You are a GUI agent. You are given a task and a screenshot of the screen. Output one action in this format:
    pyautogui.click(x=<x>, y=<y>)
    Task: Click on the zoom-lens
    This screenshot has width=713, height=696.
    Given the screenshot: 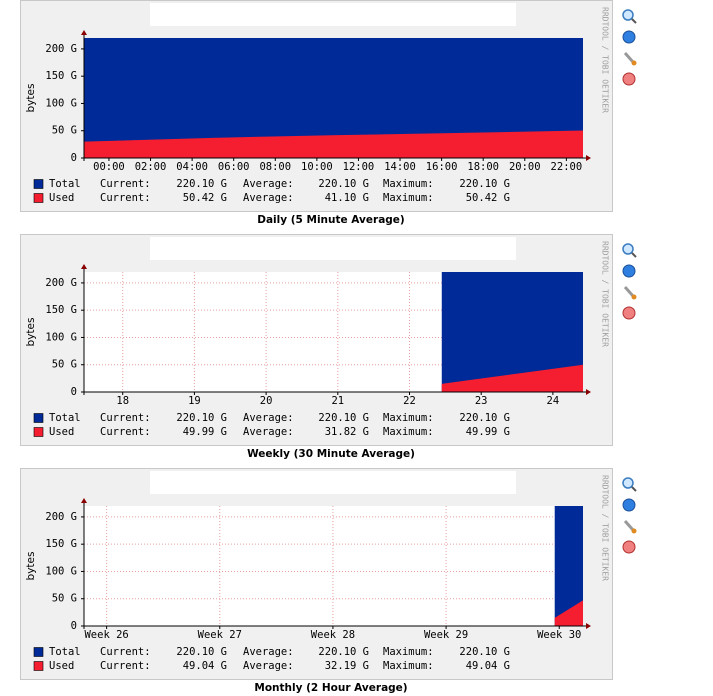 What is the action you would take?
    pyautogui.click(x=628, y=15)
    